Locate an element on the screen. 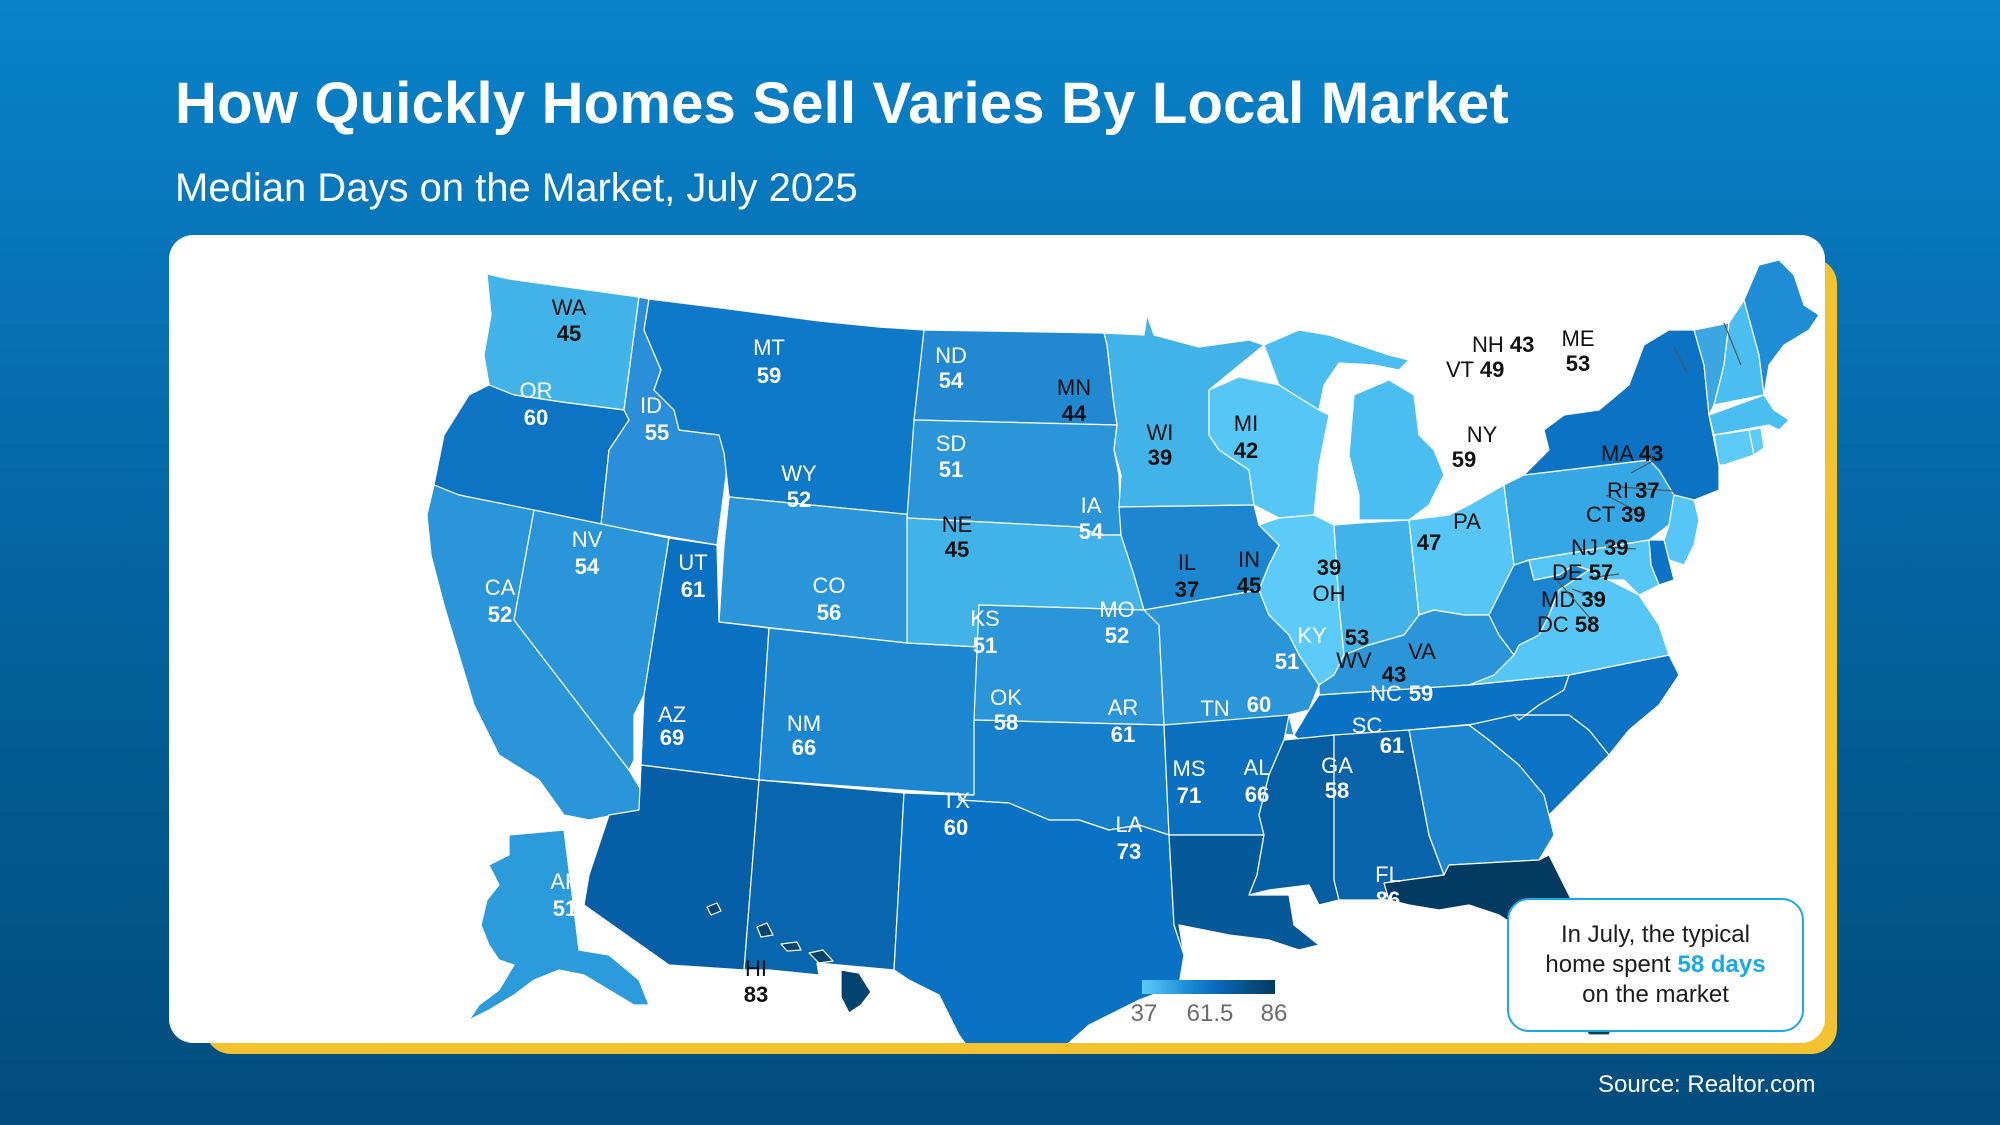 Image resolution: width=2000 pixels, height=1125 pixels. state-label-oh: OH is located at coordinates (1329, 593).